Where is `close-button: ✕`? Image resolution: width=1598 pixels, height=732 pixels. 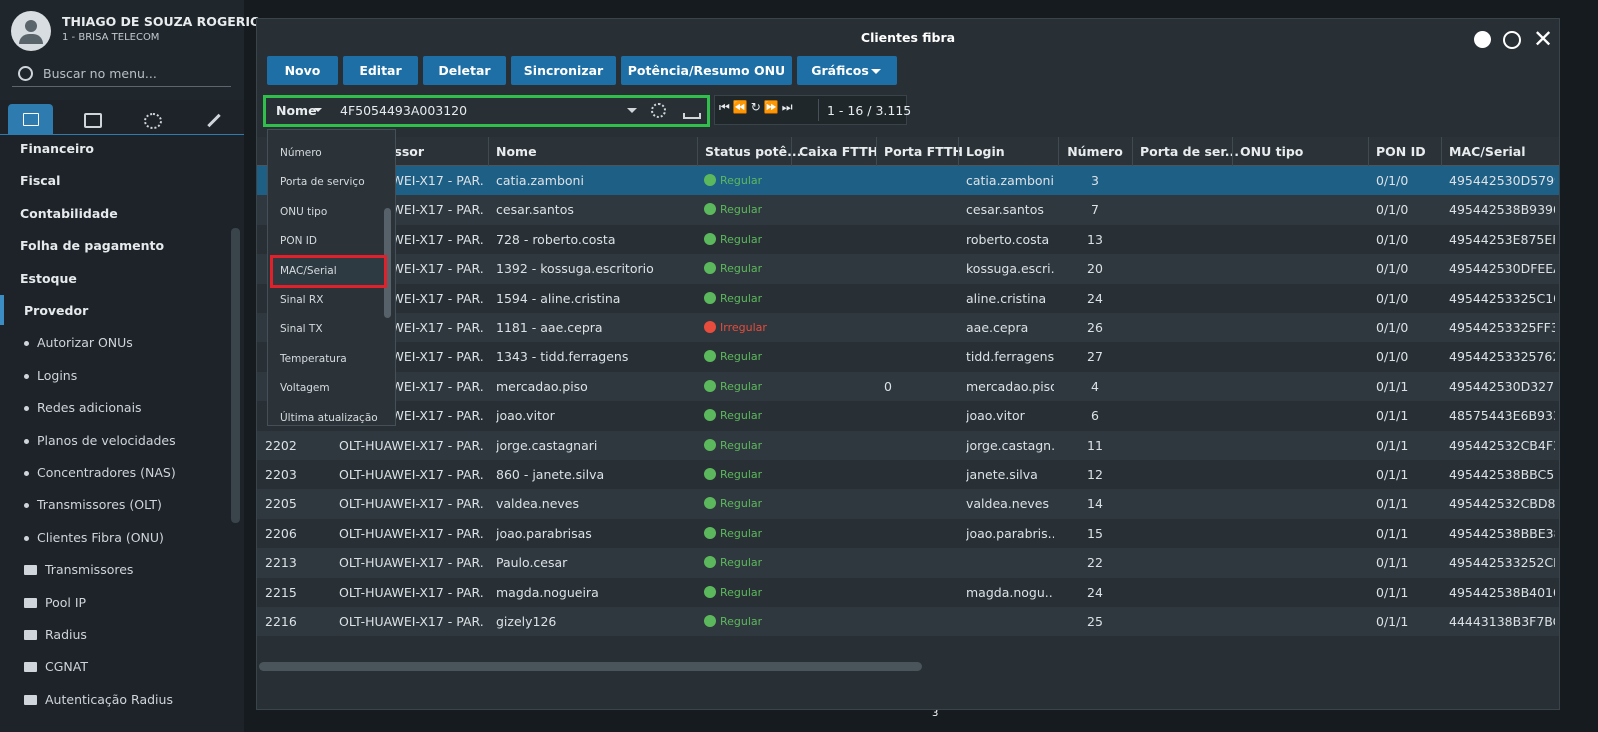 close-button: ✕ is located at coordinates (1543, 39).